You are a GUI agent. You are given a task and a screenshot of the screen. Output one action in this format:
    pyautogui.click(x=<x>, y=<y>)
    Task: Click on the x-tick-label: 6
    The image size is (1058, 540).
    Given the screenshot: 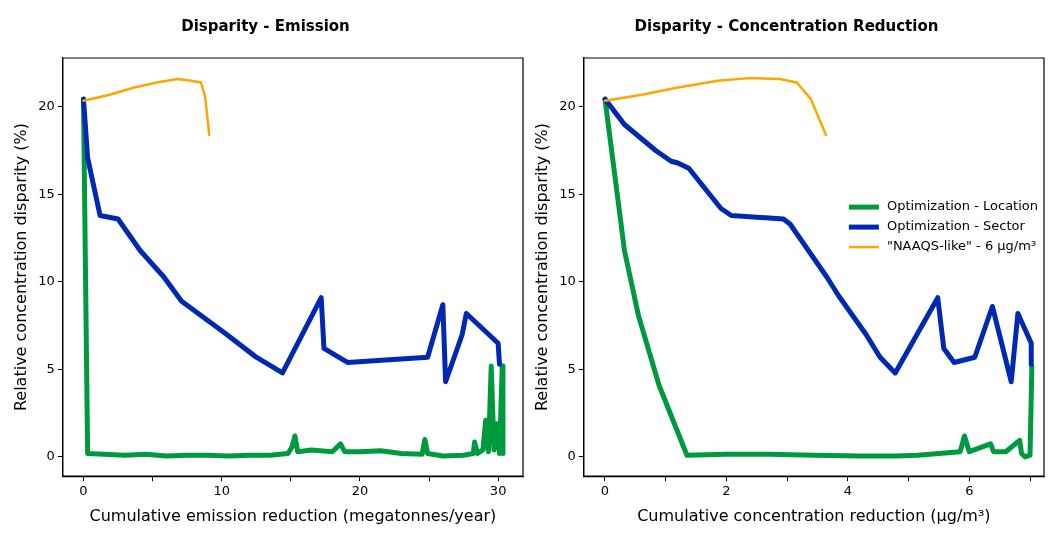 What is the action you would take?
    pyautogui.click(x=969, y=491)
    